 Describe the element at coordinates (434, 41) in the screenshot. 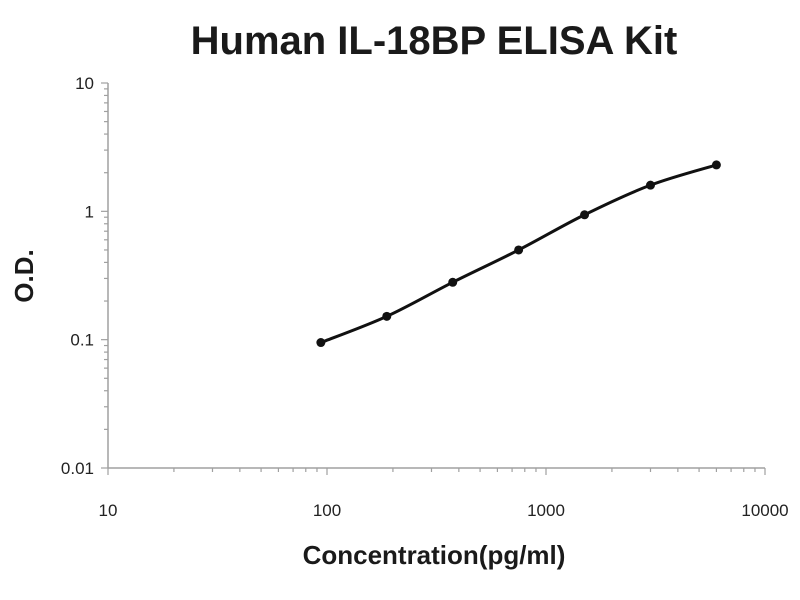

I see `chart-title: Human IL-18BP ELISA Kit` at that location.